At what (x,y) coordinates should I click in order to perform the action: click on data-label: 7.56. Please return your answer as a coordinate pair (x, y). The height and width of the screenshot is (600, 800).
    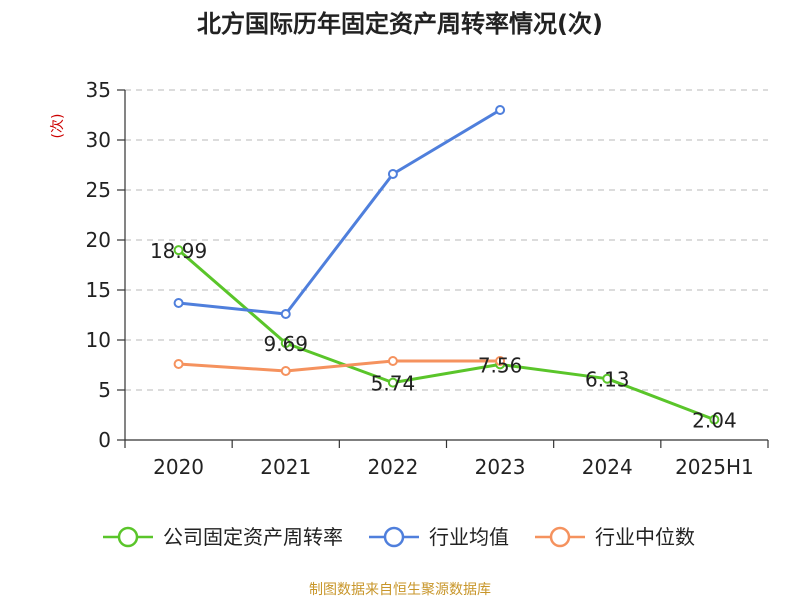
    Looking at the image, I should click on (500, 365).